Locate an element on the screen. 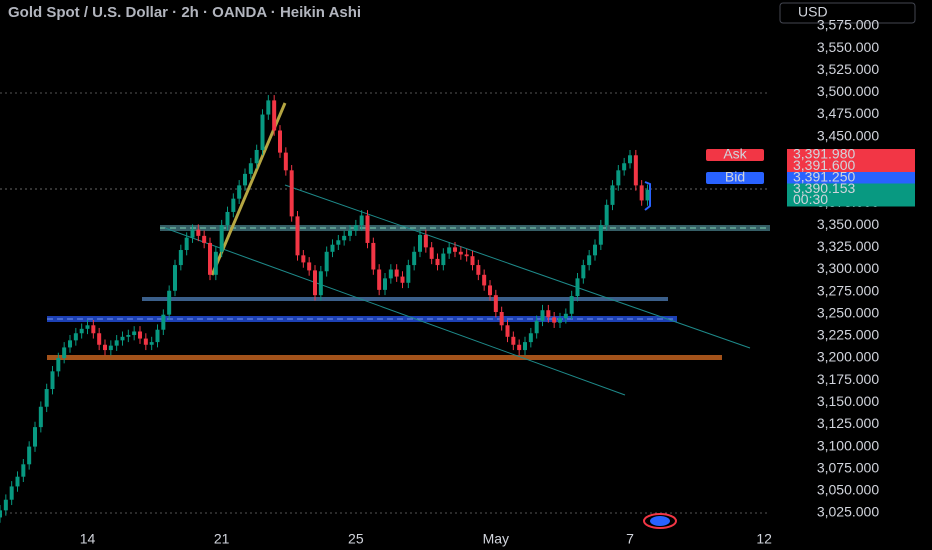 The image size is (932, 550). y-tick-label: 3,050.000 is located at coordinates (848, 490).